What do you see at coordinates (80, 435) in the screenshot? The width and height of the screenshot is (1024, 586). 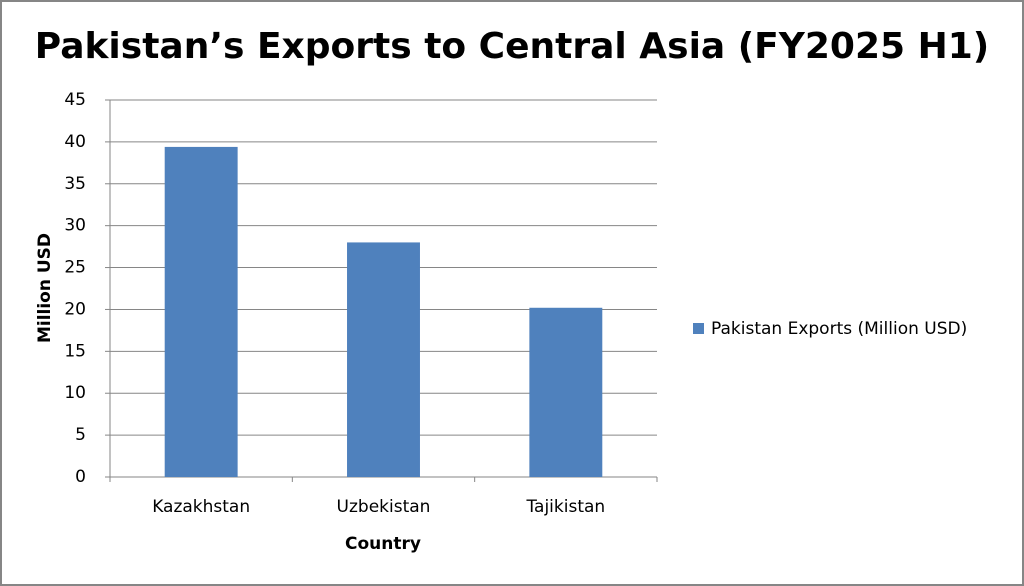 I see `y-tick-label: 5` at bounding box center [80, 435].